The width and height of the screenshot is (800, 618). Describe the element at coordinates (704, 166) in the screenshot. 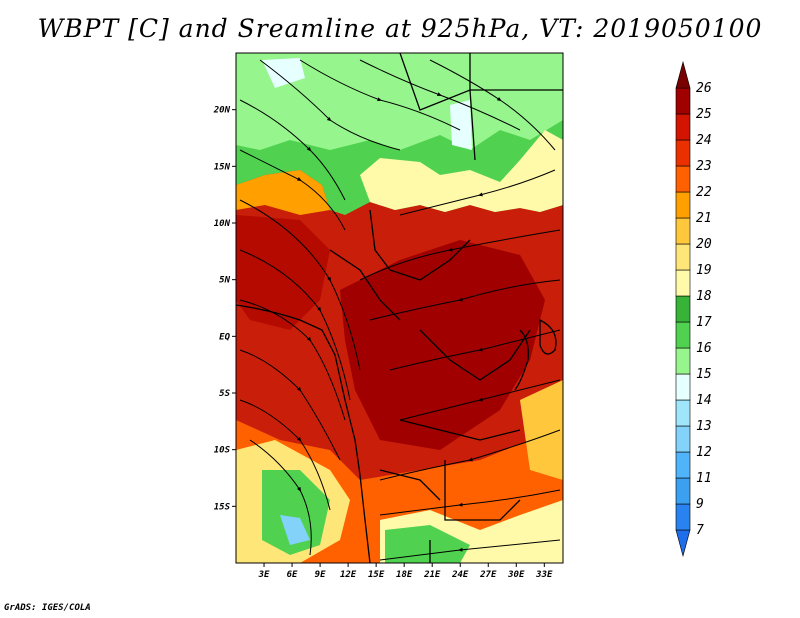

I see `colorbar-label: 23` at that location.